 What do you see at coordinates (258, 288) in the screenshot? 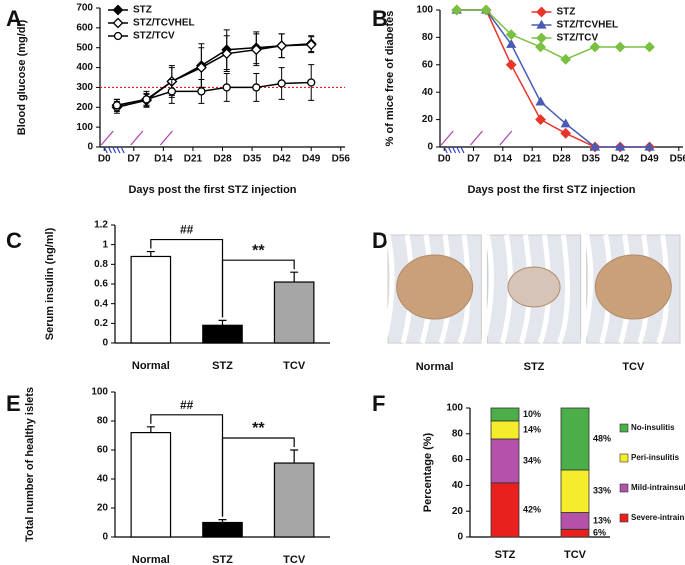
I see `significance-bracket` at bounding box center [258, 288].